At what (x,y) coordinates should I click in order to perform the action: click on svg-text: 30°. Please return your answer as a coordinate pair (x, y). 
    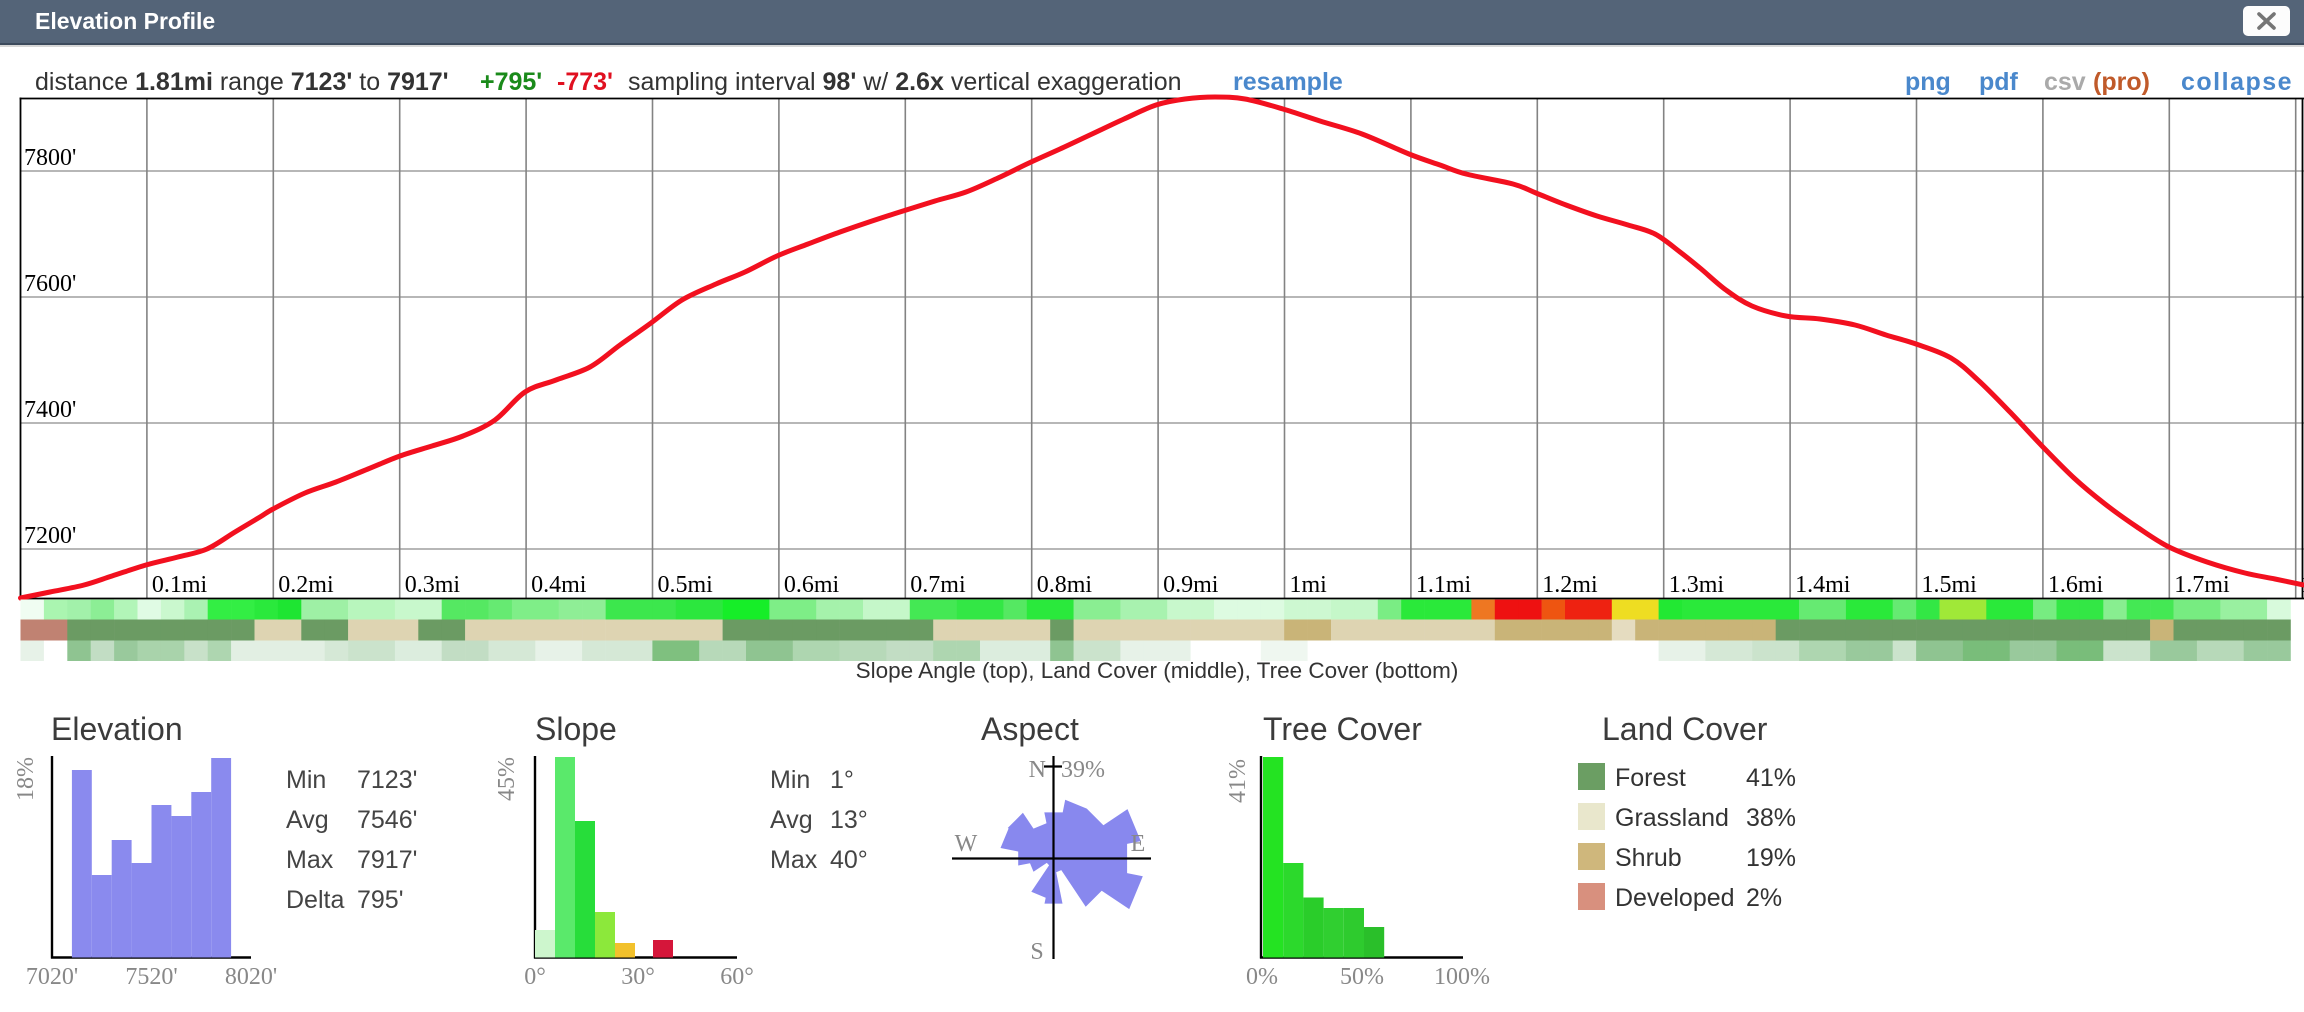
    Looking at the image, I should click on (638, 977).